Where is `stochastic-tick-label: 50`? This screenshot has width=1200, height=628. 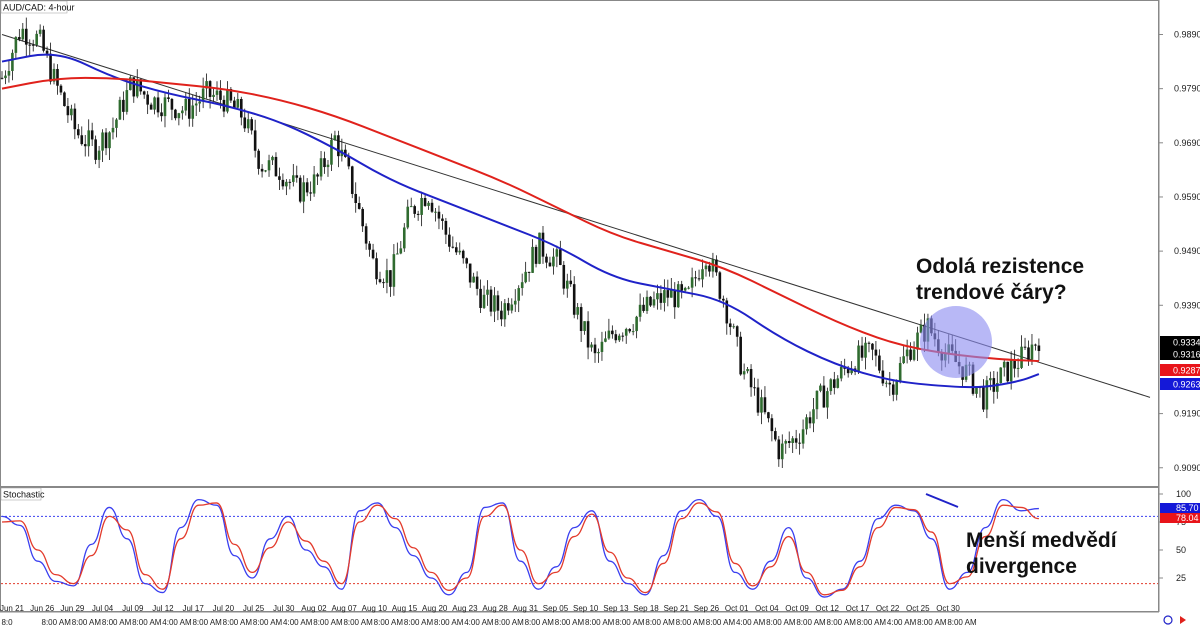
stochastic-tick-label: 50 is located at coordinates (1181, 550).